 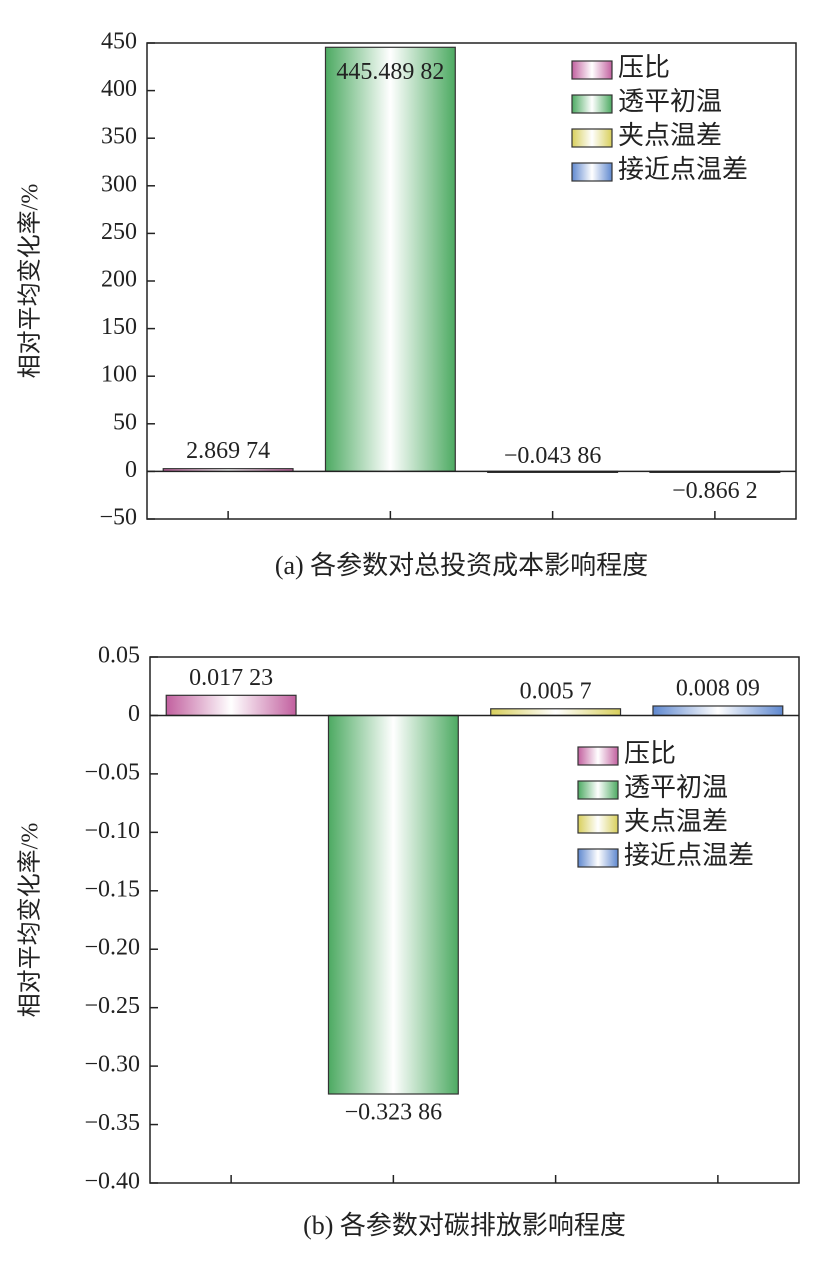 What do you see at coordinates (112, 772) in the screenshot?
I see `y-tick-label: −0.05` at bounding box center [112, 772].